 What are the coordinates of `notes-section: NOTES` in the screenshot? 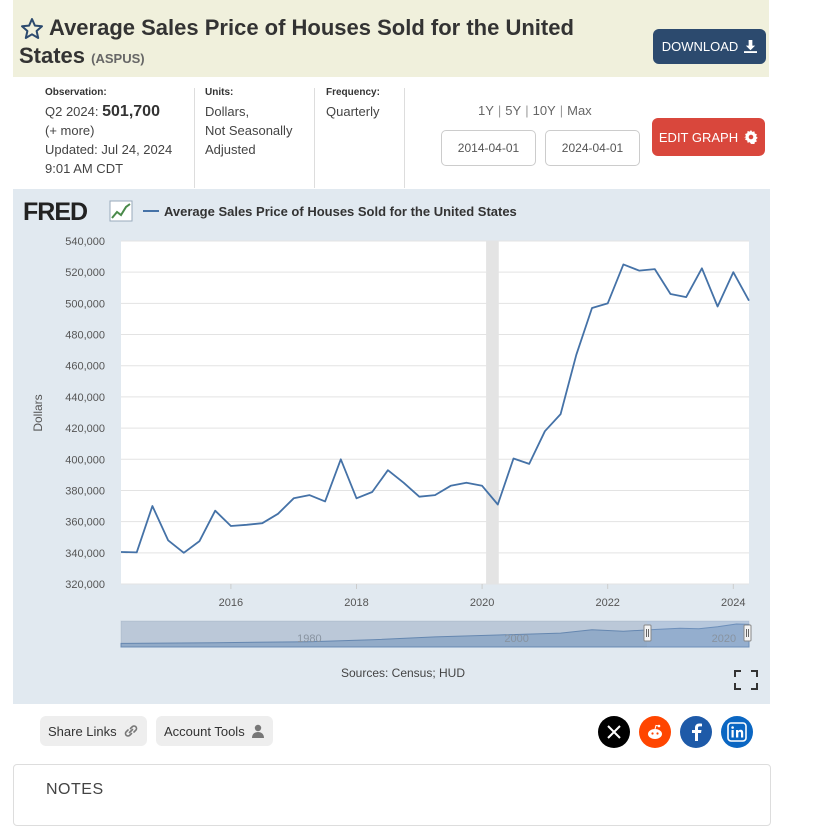 It's located at (392, 795).